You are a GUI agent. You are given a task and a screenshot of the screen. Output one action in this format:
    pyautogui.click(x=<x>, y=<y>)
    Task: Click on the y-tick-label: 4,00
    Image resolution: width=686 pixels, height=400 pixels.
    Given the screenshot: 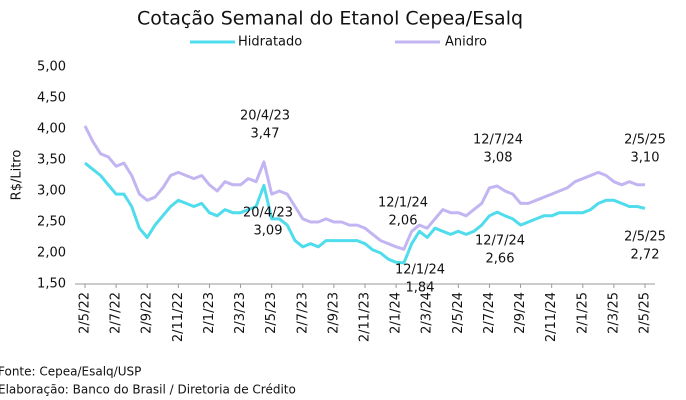 What is the action you would take?
    pyautogui.click(x=51, y=129)
    